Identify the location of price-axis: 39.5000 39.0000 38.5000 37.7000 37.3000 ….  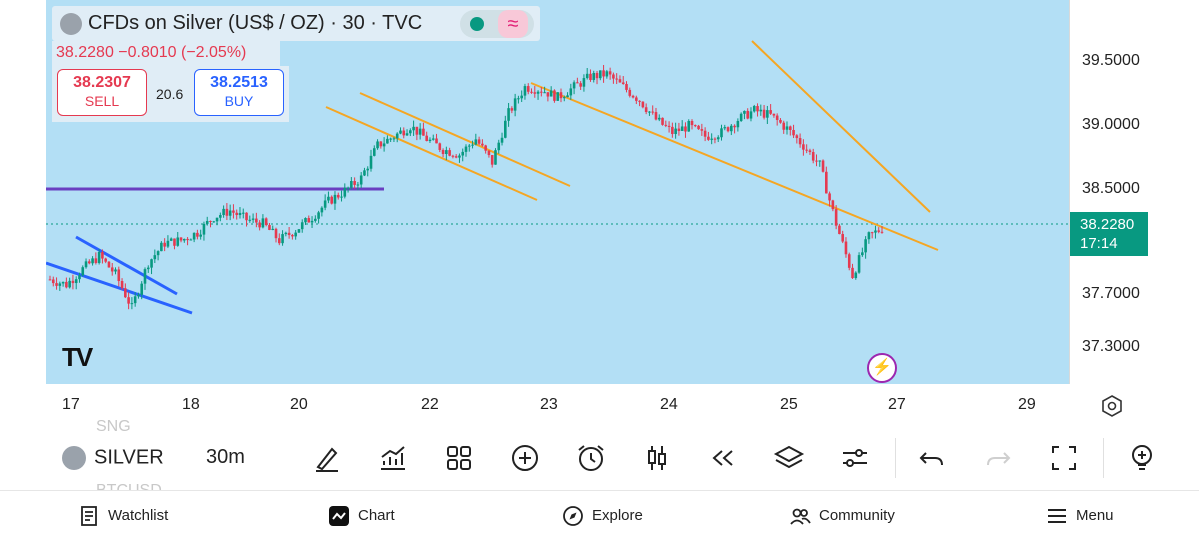
(1134, 192).